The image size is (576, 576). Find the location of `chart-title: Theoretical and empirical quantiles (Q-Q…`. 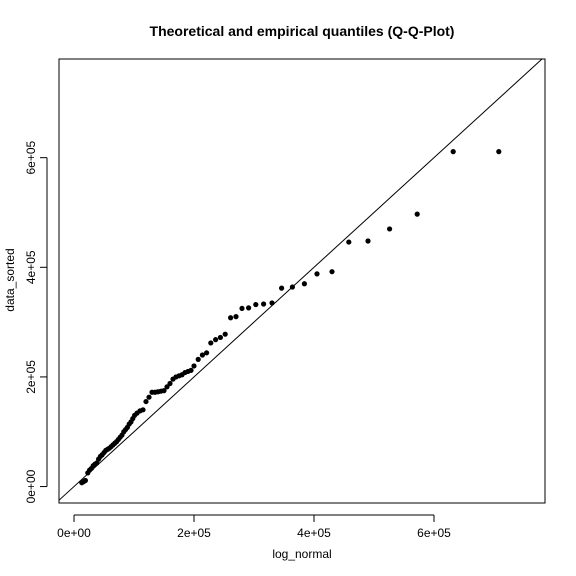

chart-title: Theoretical and empirical quantiles (Q-Q… is located at coordinates (302, 31).